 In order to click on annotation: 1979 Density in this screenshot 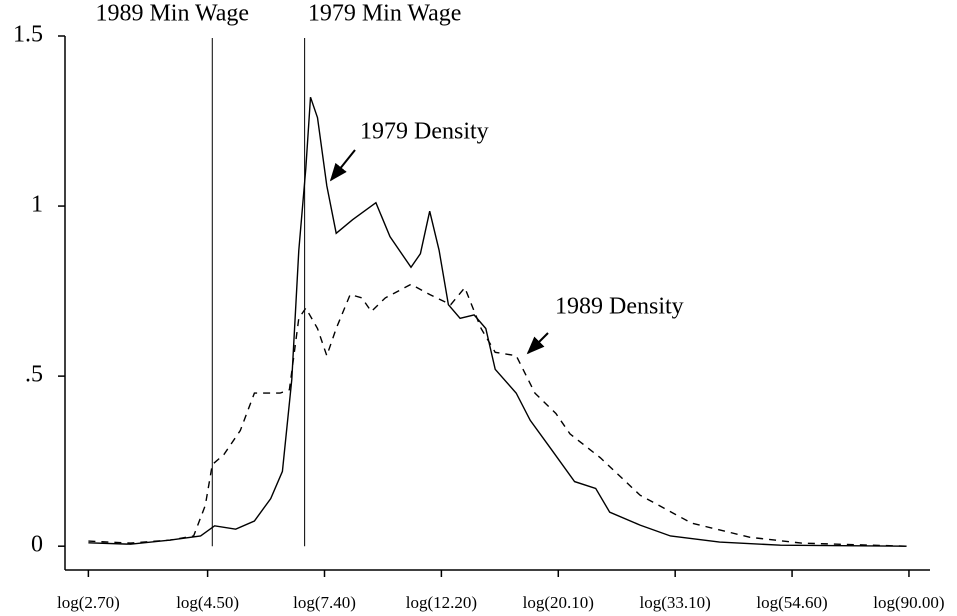, I will do `click(424, 132)`.